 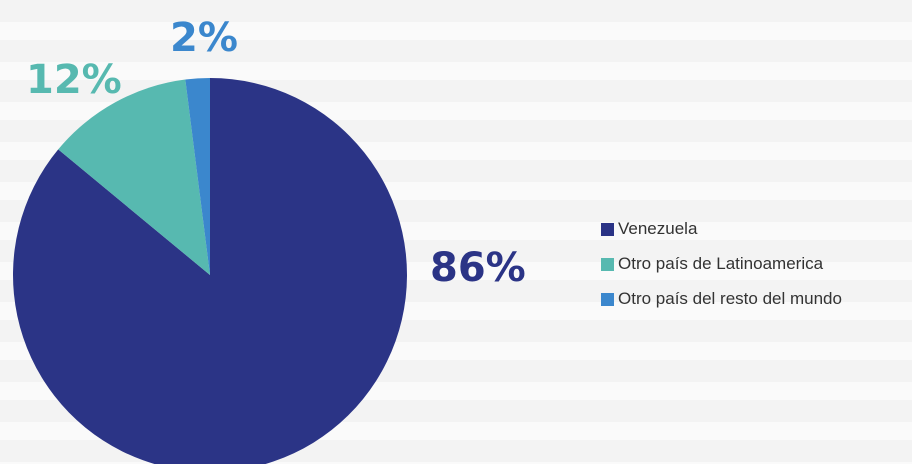 I want to click on slice-resto-del-mundo, so click(x=197, y=176).